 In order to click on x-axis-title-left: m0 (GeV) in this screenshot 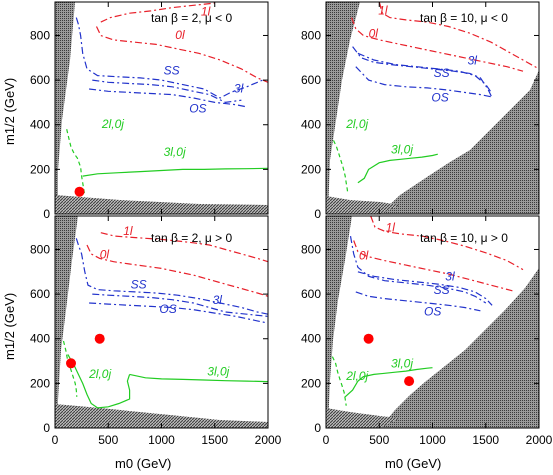, I will do `click(143, 463)`.